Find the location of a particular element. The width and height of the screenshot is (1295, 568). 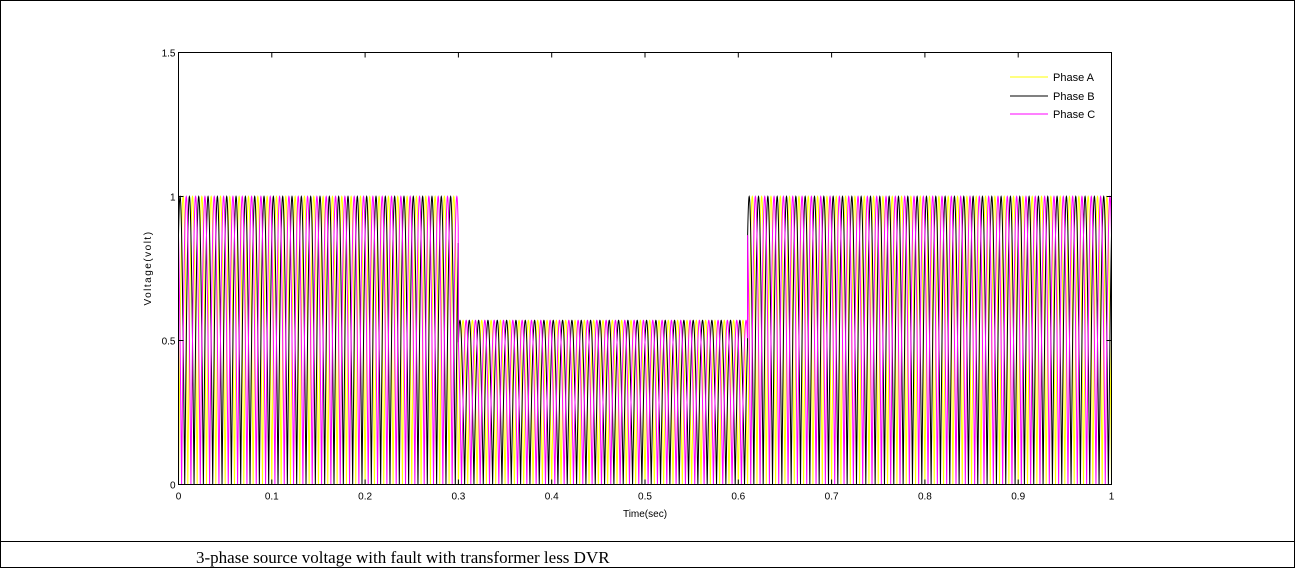

x-tick-label: 0.2 is located at coordinates (365, 497).